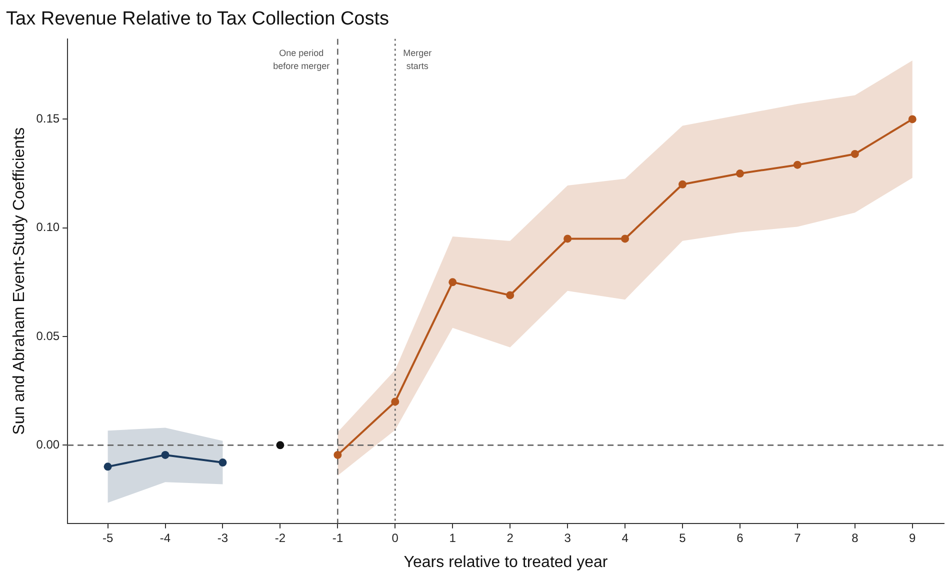 The image size is (948, 576). I want to click on y-tick-label: 0.15, so click(48, 119).